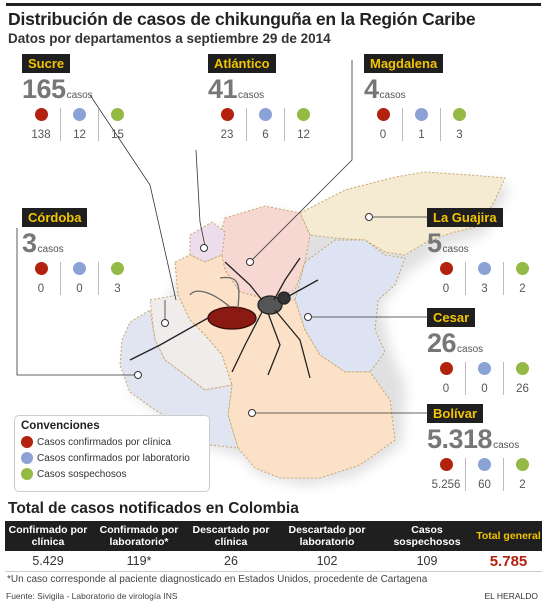 This screenshot has height=607, width=547. Describe the element at coordinates (231, 536) in the screenshot. I see `header-cell: Descartado por clínica` at that location.